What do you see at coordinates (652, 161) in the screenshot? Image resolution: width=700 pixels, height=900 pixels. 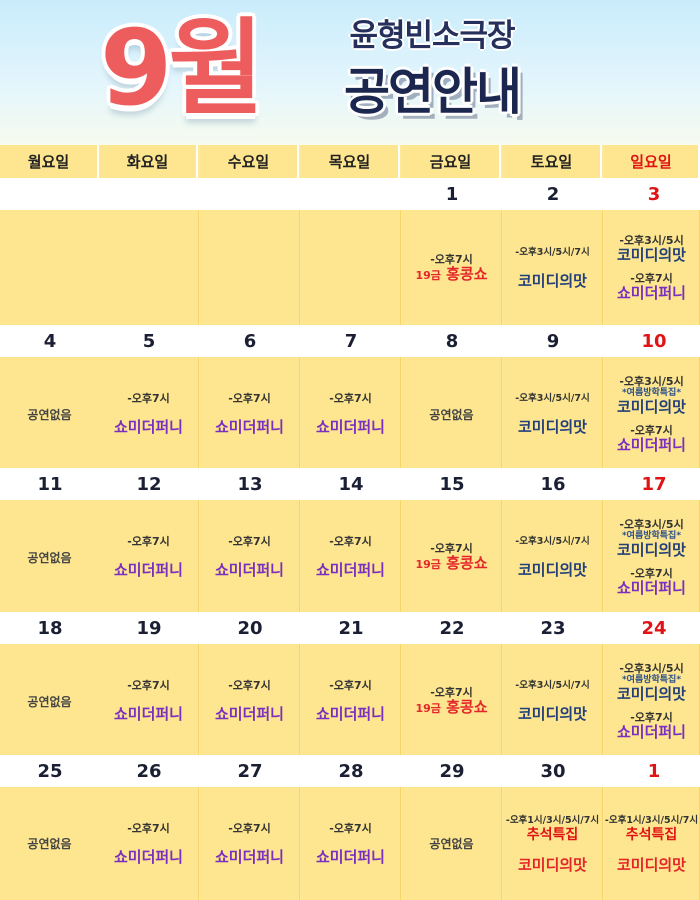 I see `weekday-header: 일요일` at bounding box center [652, 161].